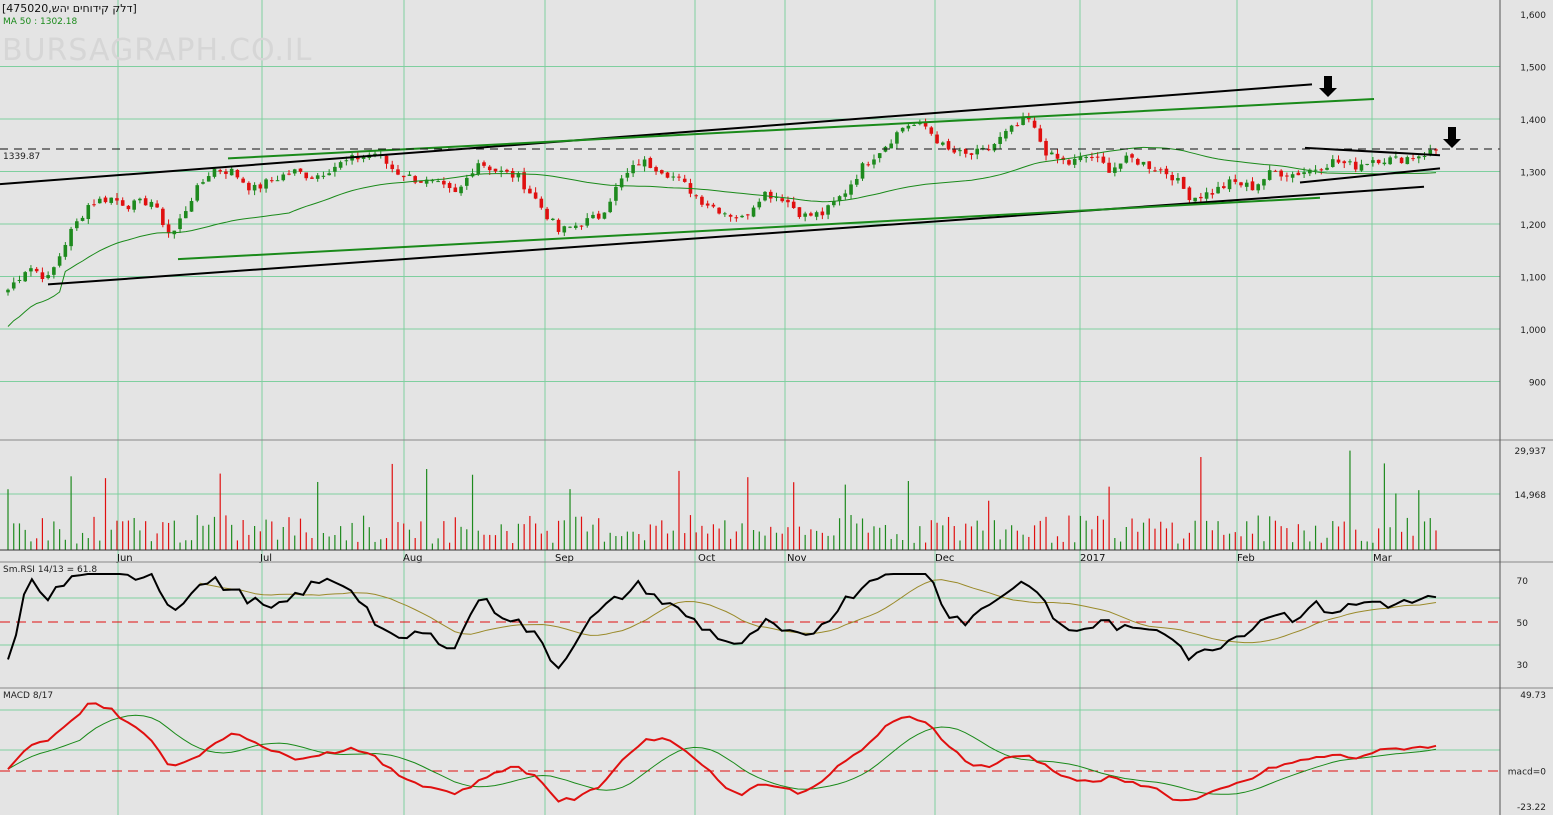  I want to click on month-axis: Jun Jul Aug Sep Oct Nov Dec 2017 Feb Mar, so click(754, 558).